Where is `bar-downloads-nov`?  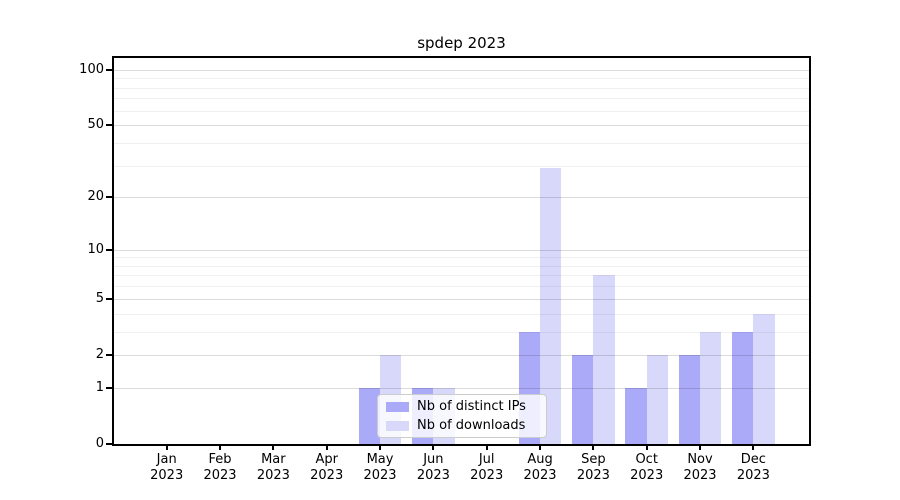
bar-downloads-nov is located at coordinates (711, 387).